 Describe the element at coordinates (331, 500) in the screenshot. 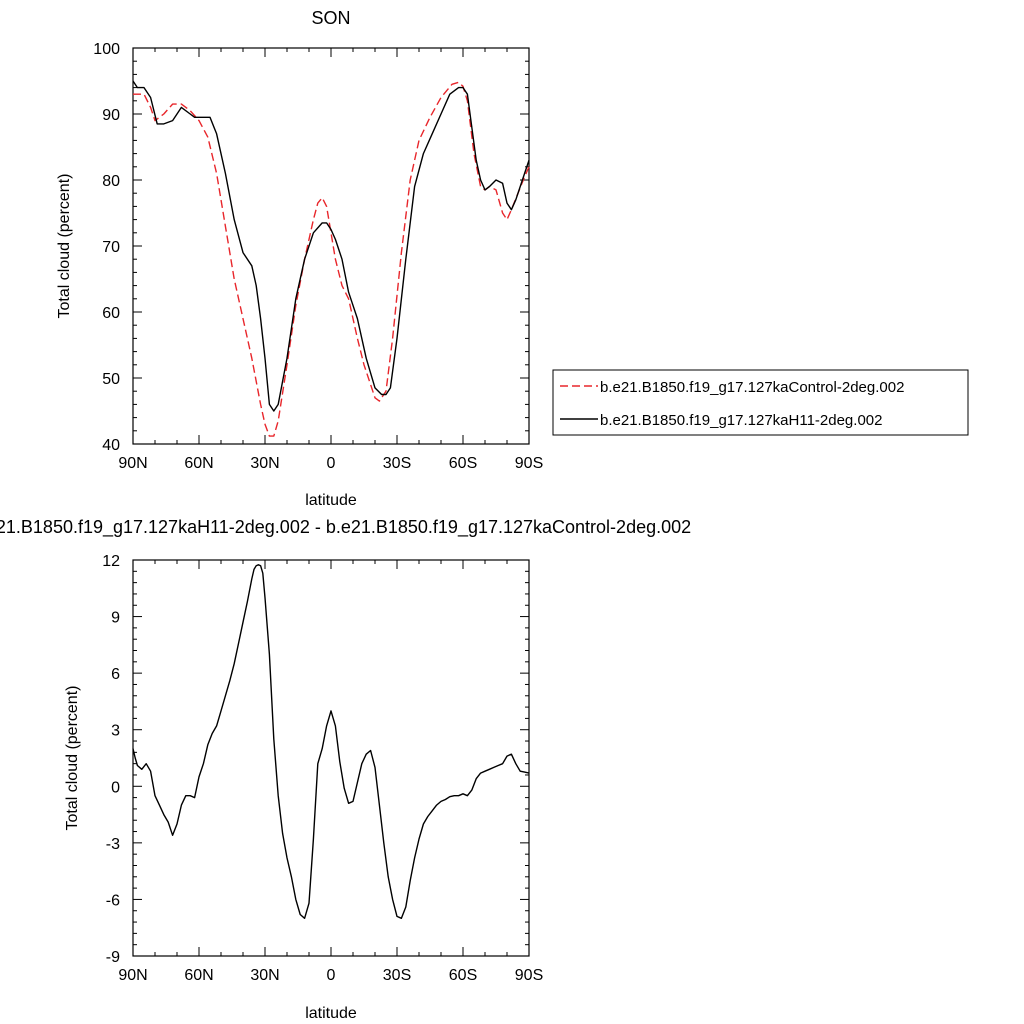

I see `top-x-axis-label: latitude` at that location.